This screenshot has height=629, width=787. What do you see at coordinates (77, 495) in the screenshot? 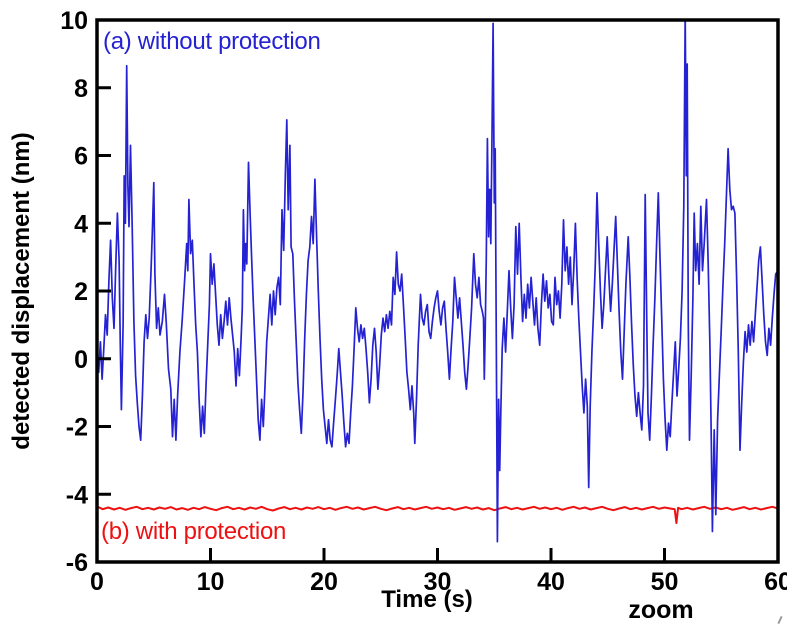
I see `y-tick-label: -4` at bounding box center [77, 495].